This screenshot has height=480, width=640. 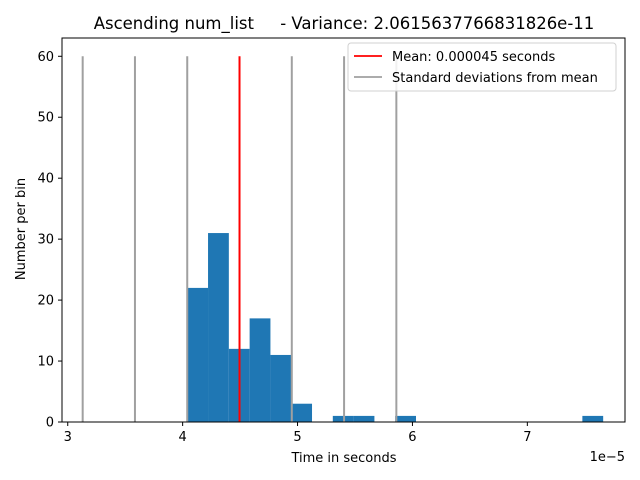 I want to click on y-tick-label: 10, so click(x=45, y=362).